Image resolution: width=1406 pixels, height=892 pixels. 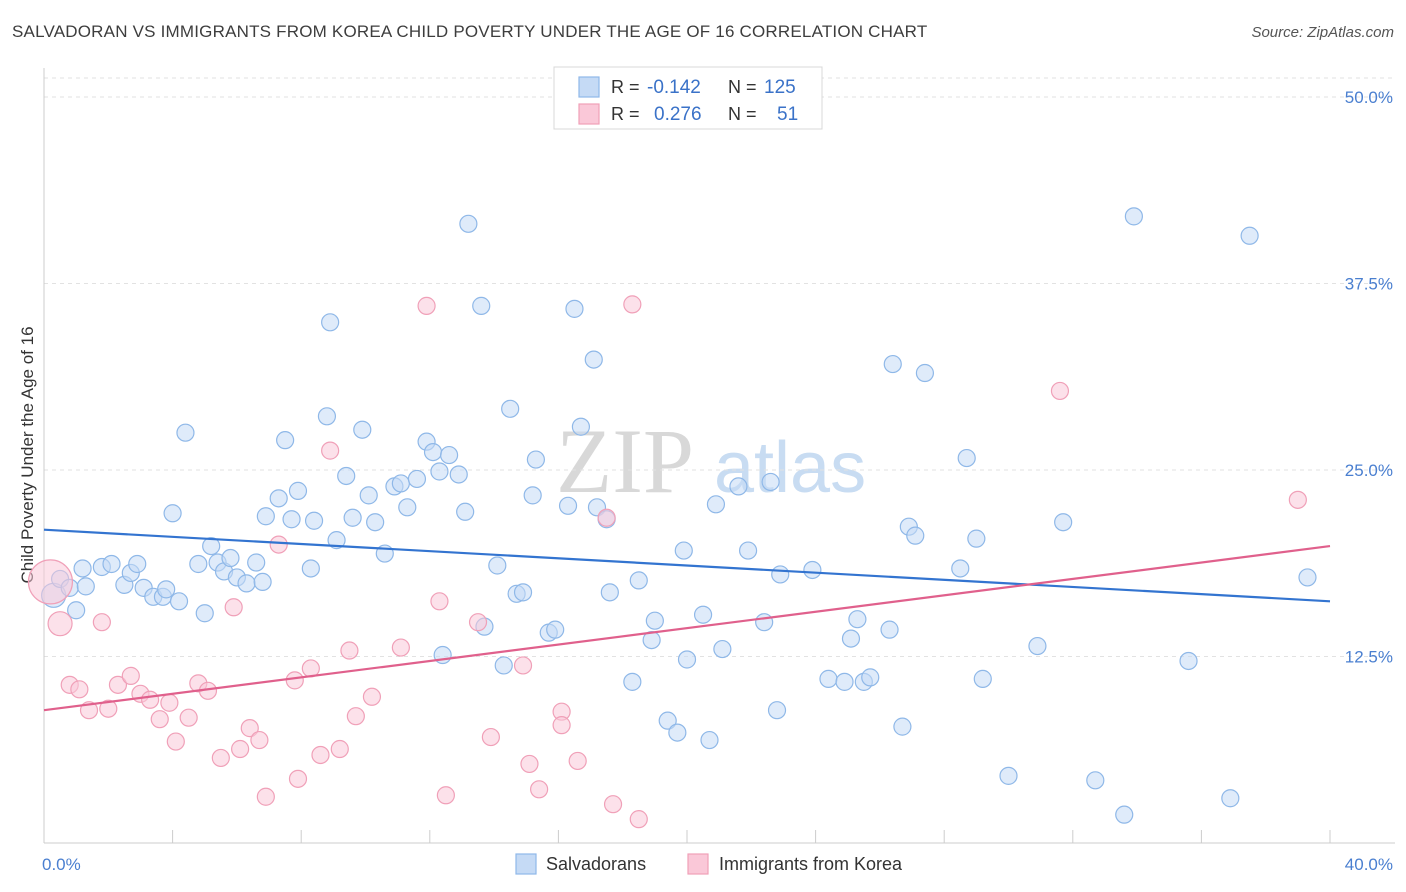 What do you see at coordinates (787, 114) in the screenshot?
I see `legend-n-value-1: 51` at bounding box center [787, 114].